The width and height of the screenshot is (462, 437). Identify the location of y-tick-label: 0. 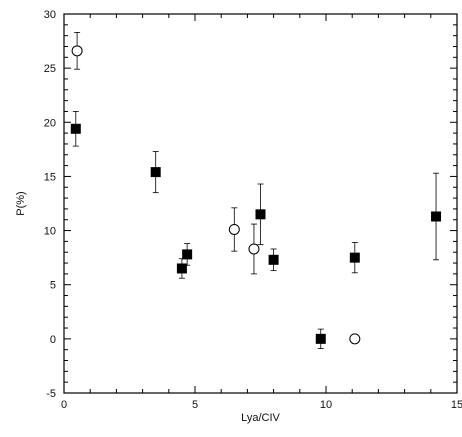
(53, 340).